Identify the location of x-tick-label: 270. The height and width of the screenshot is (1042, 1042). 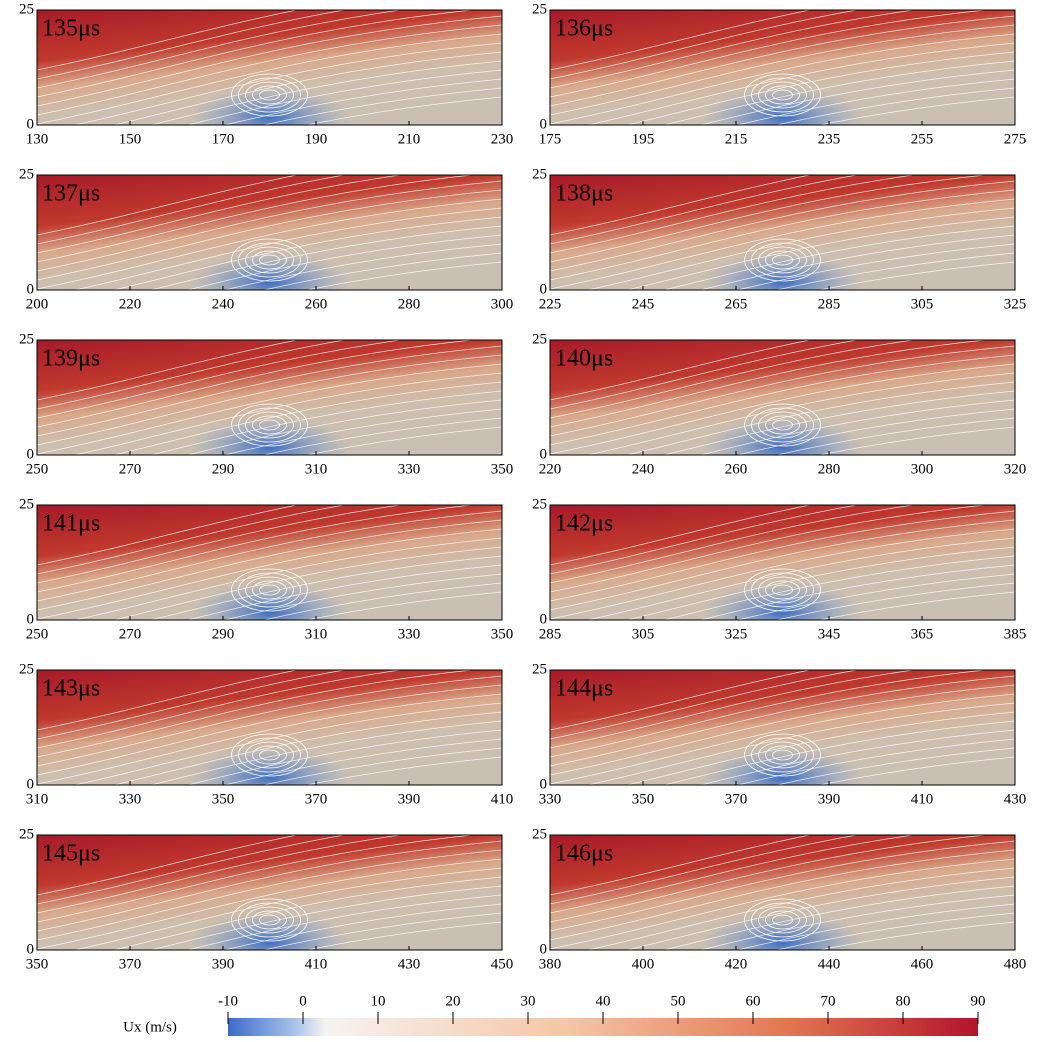
(130, 634).